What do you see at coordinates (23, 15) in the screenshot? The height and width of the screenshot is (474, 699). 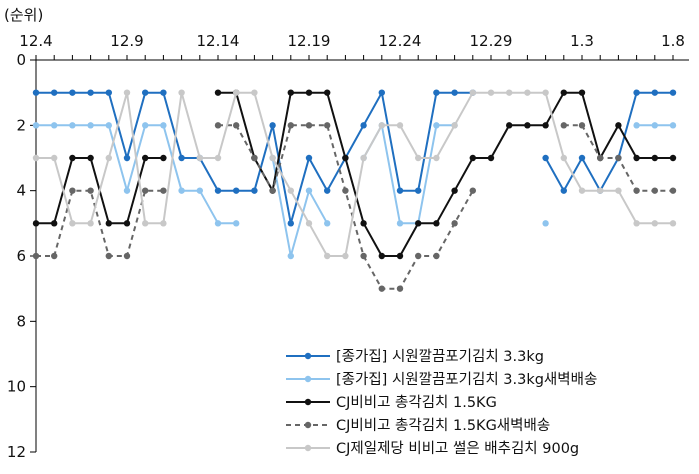 I see `y-axis-label: (순위)` at bounding box center [23, 15].